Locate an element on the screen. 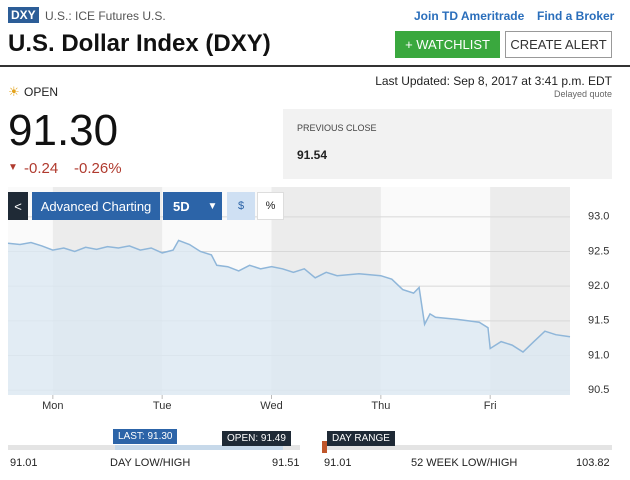 Image resolution: width=630 pixels, height=480 pixels. price: 91.30 is located at coordinates (63, 130).